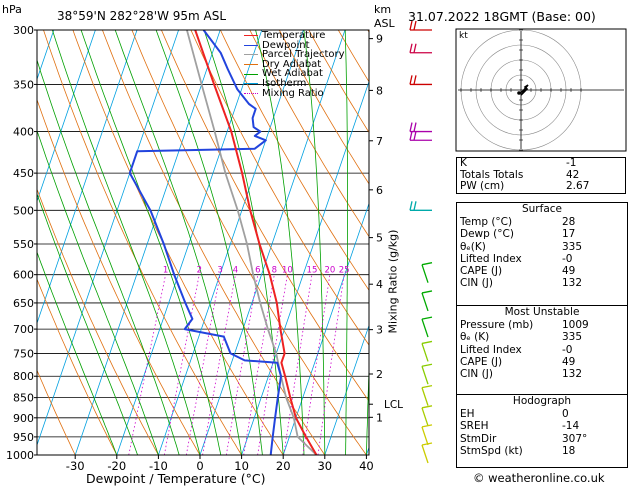  I want to click on index-label: PW (cm), so click(482, 186).